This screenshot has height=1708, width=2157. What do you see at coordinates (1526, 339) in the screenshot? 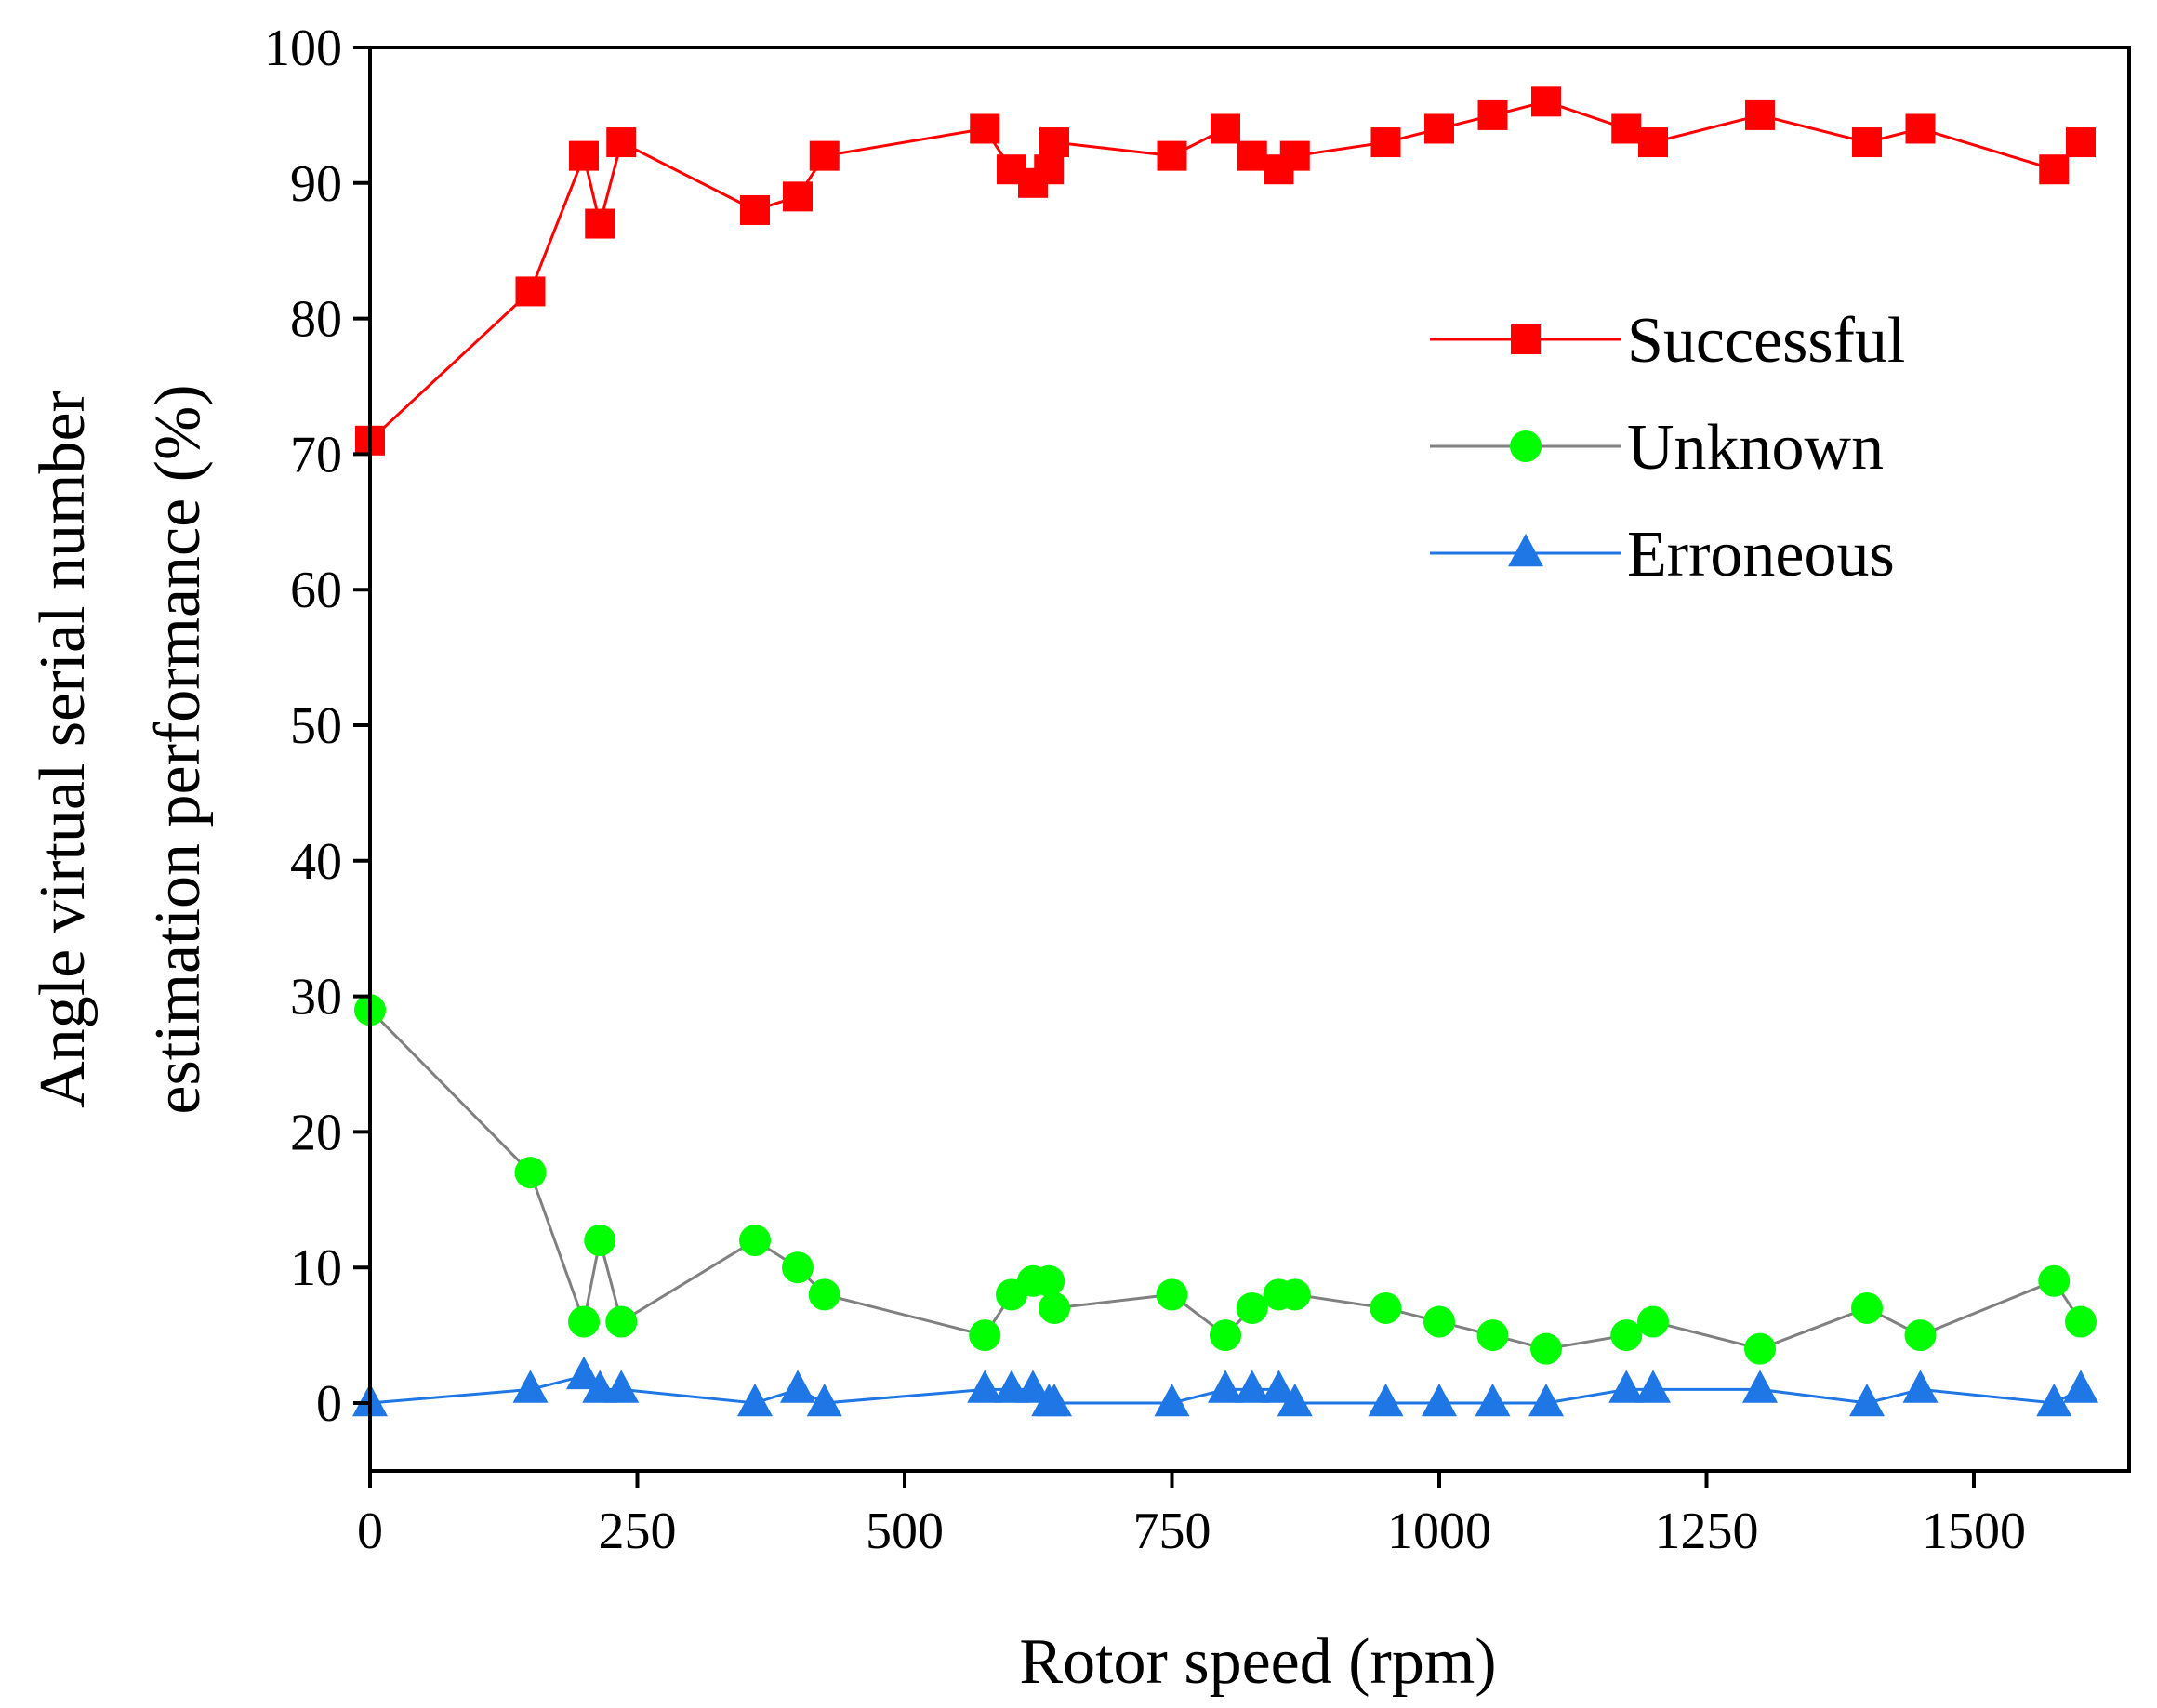
I see `legend-marker-successful` at bounding box center [1526, 339].